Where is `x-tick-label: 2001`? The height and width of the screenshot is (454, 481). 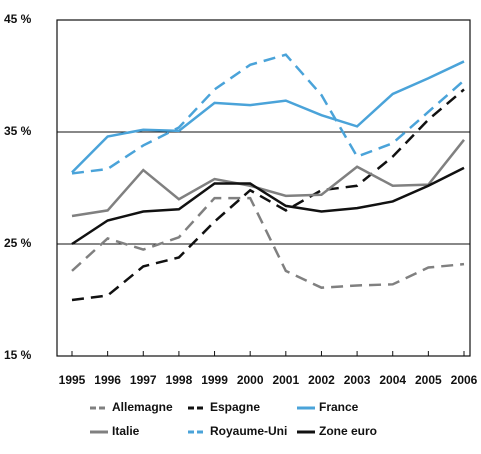 x-tick-label: 2001 is located at coordinates (285, 380).